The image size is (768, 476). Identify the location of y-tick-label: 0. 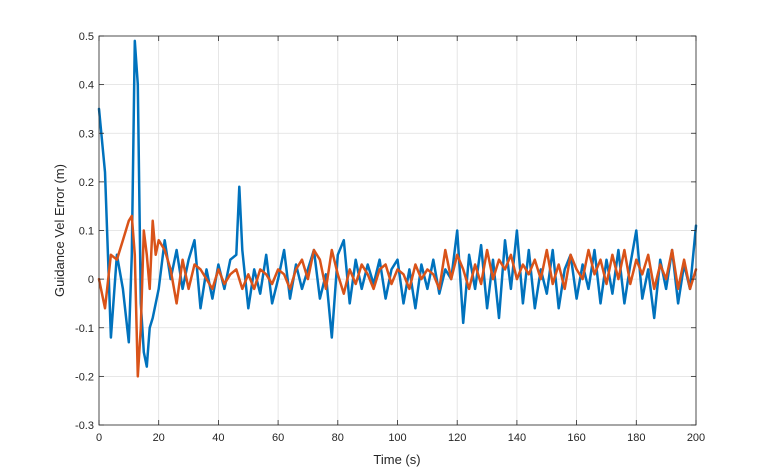
(91, 280).